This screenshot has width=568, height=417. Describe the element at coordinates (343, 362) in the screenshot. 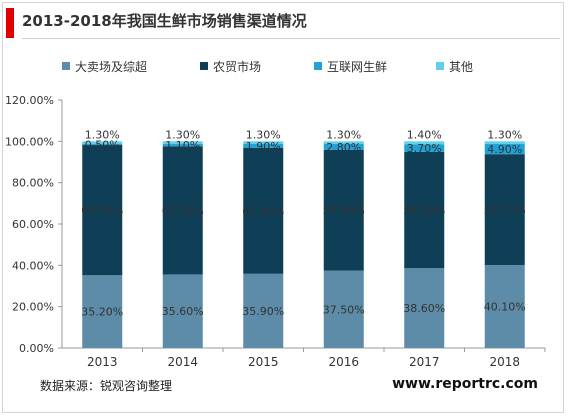

I see `x-tick-label: 2016` at that location.